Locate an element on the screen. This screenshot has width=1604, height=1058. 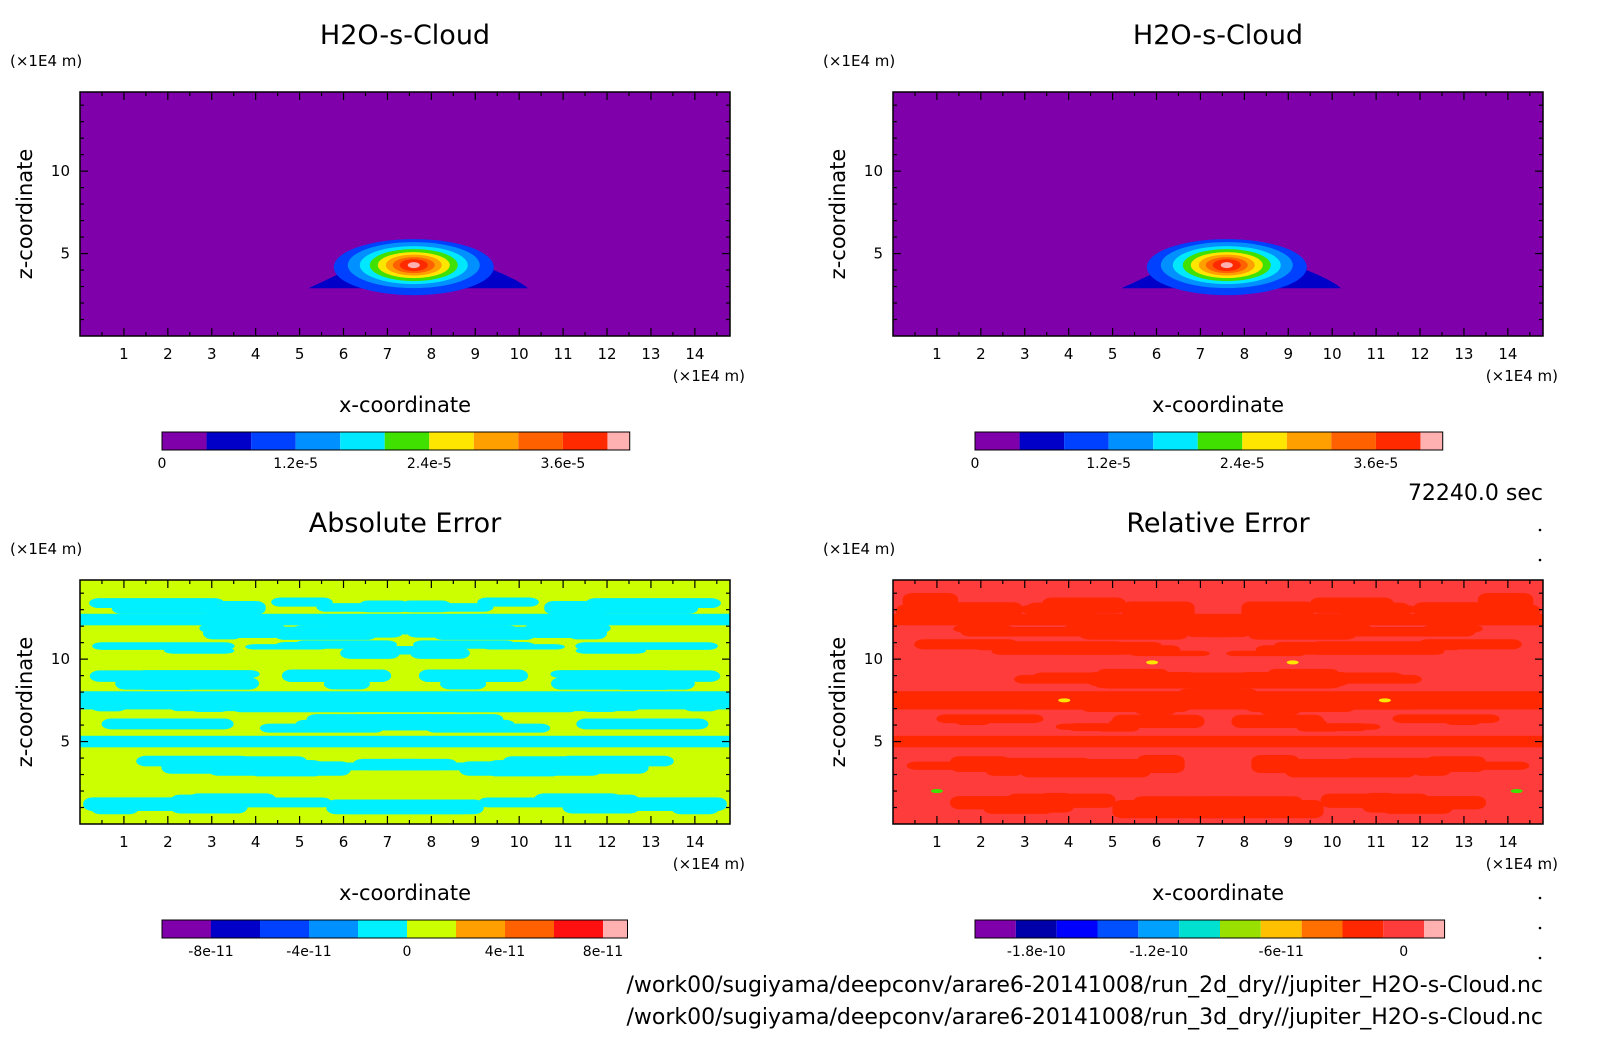
cloud-core is located at coordinates (413, 265).